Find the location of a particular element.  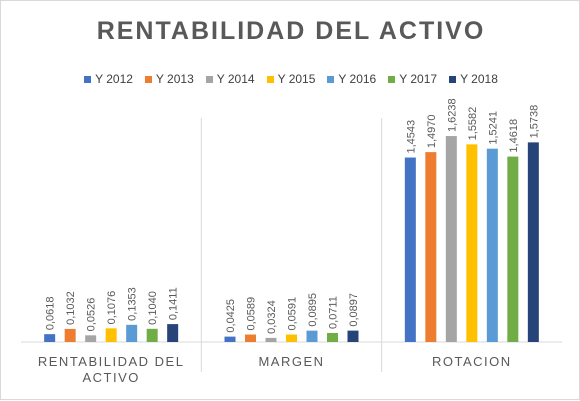

bar-y-2017-cat3 is located at coordinates (513, 249).